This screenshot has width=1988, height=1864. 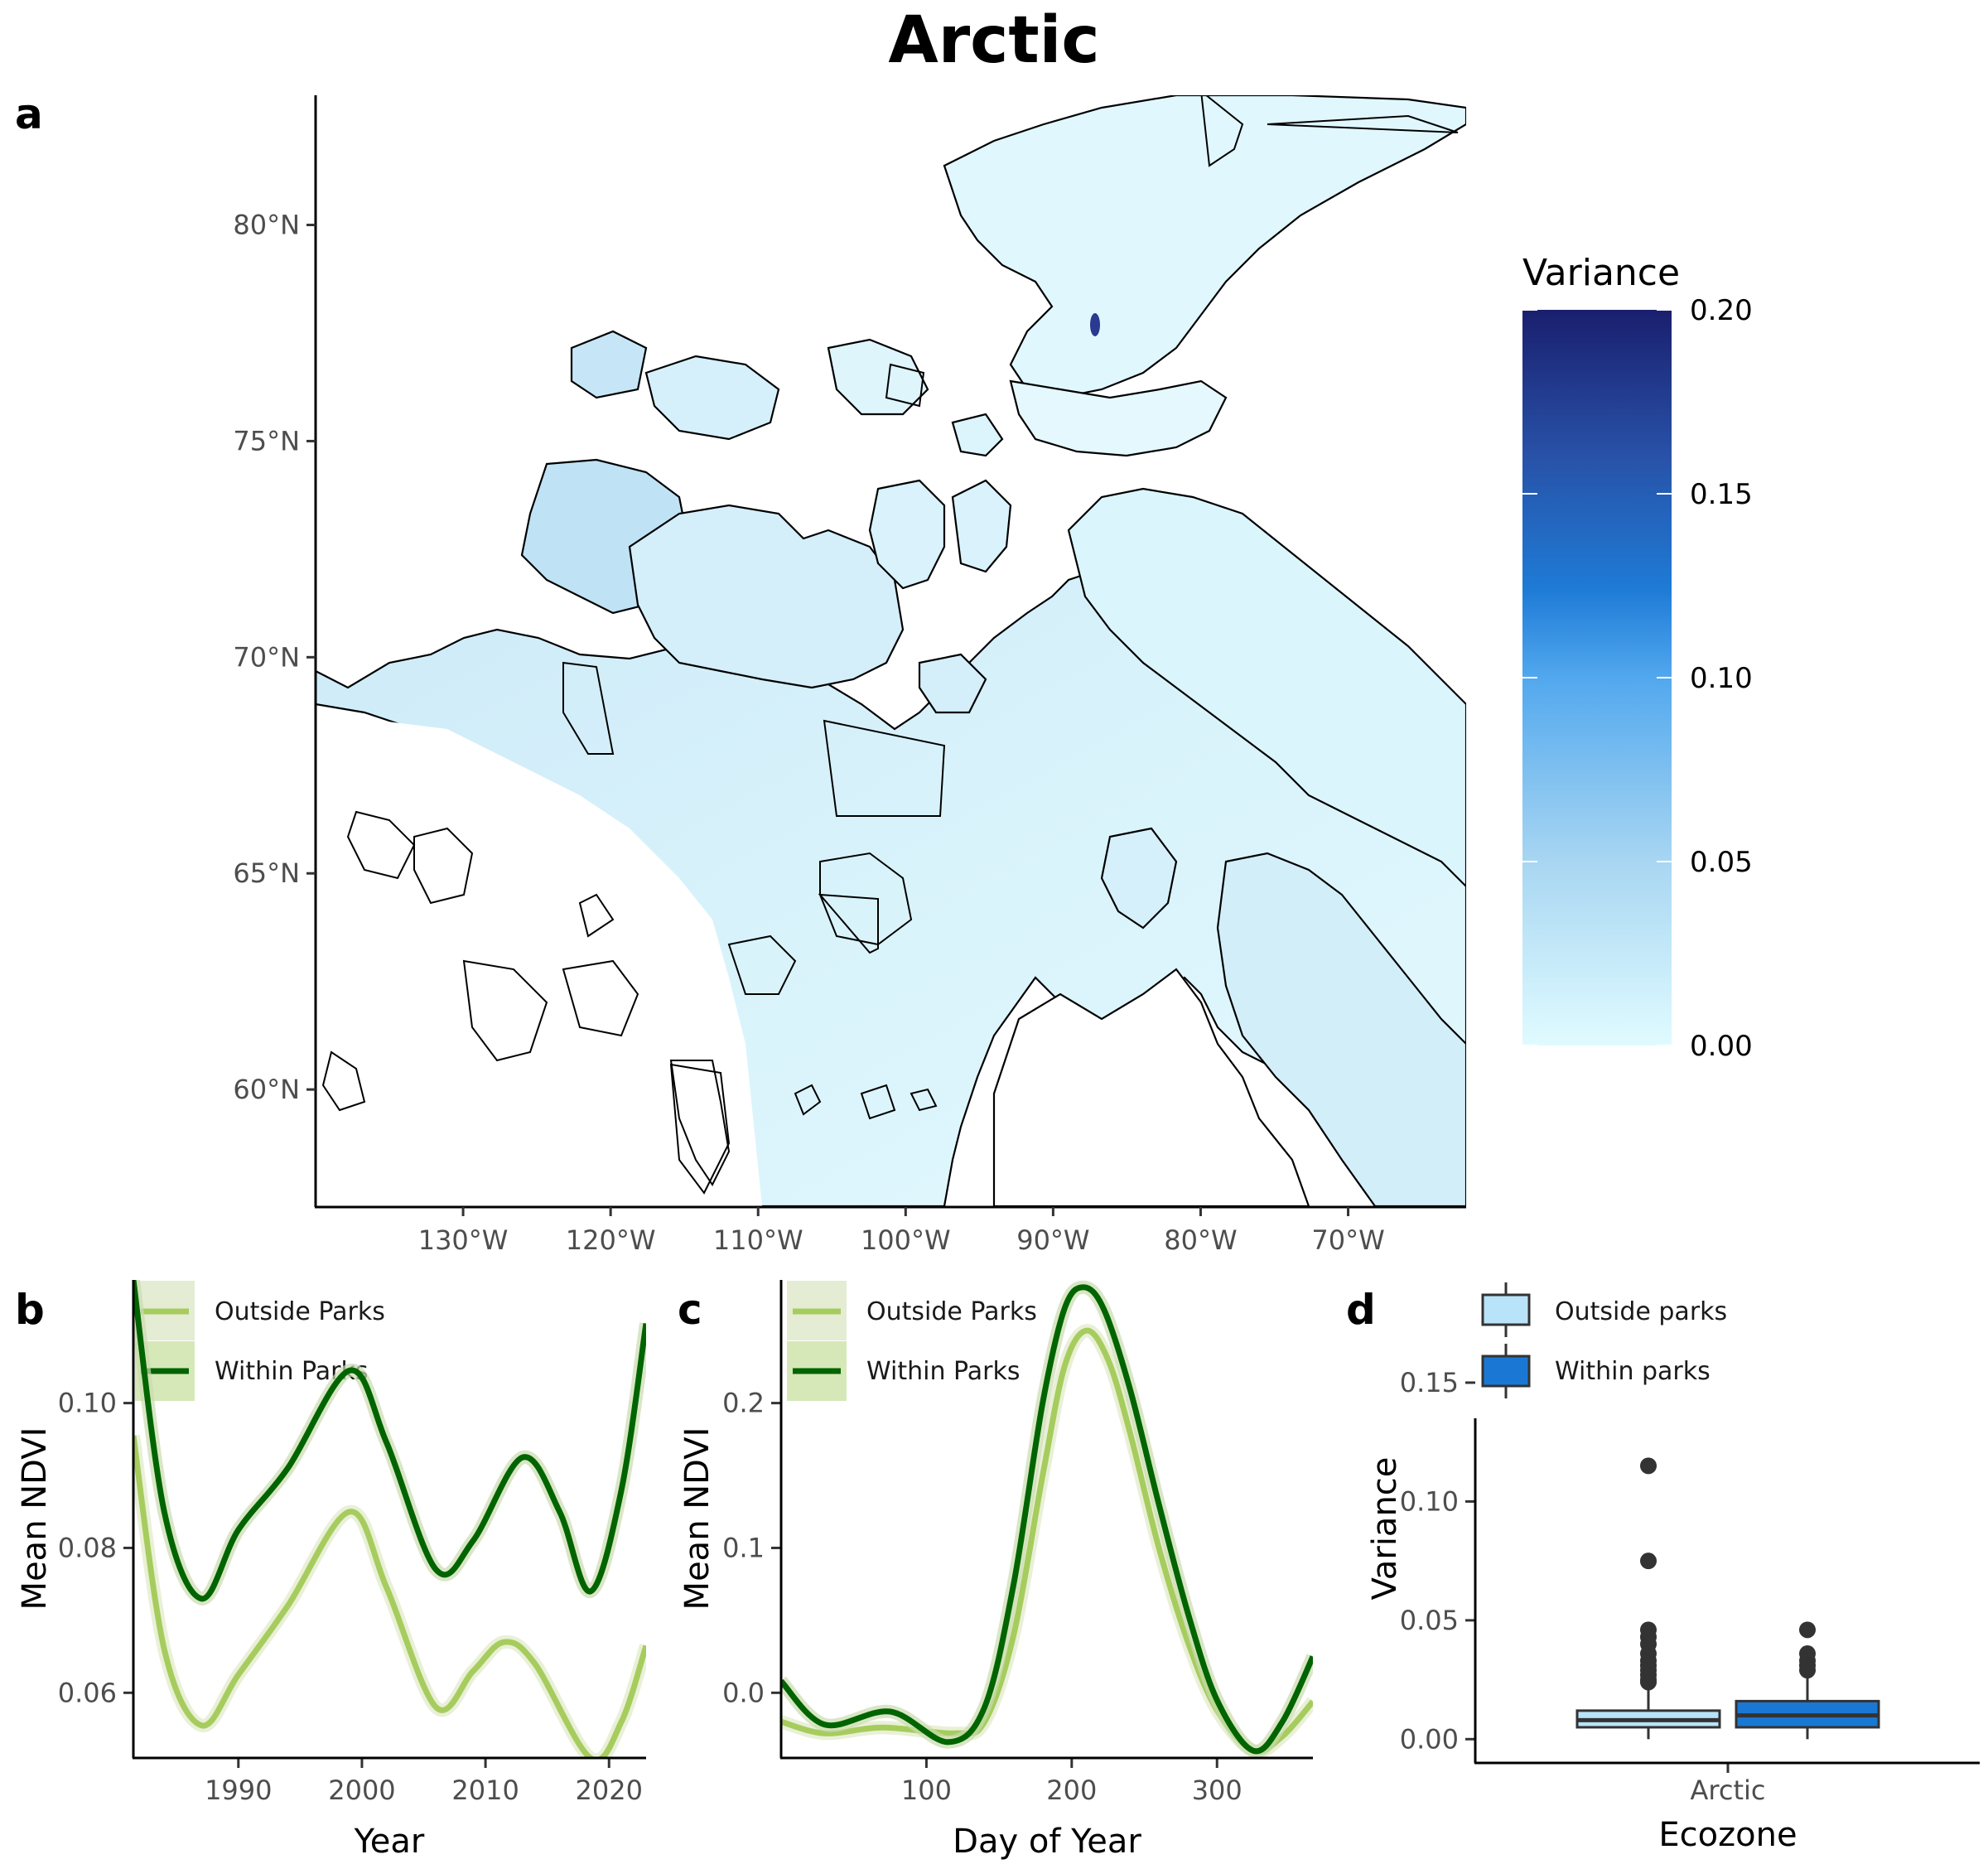 What do you see at coordinates (993, 40) in the screenshot?
I see `figure-title: Arctic` at bounding box center [993, 40].